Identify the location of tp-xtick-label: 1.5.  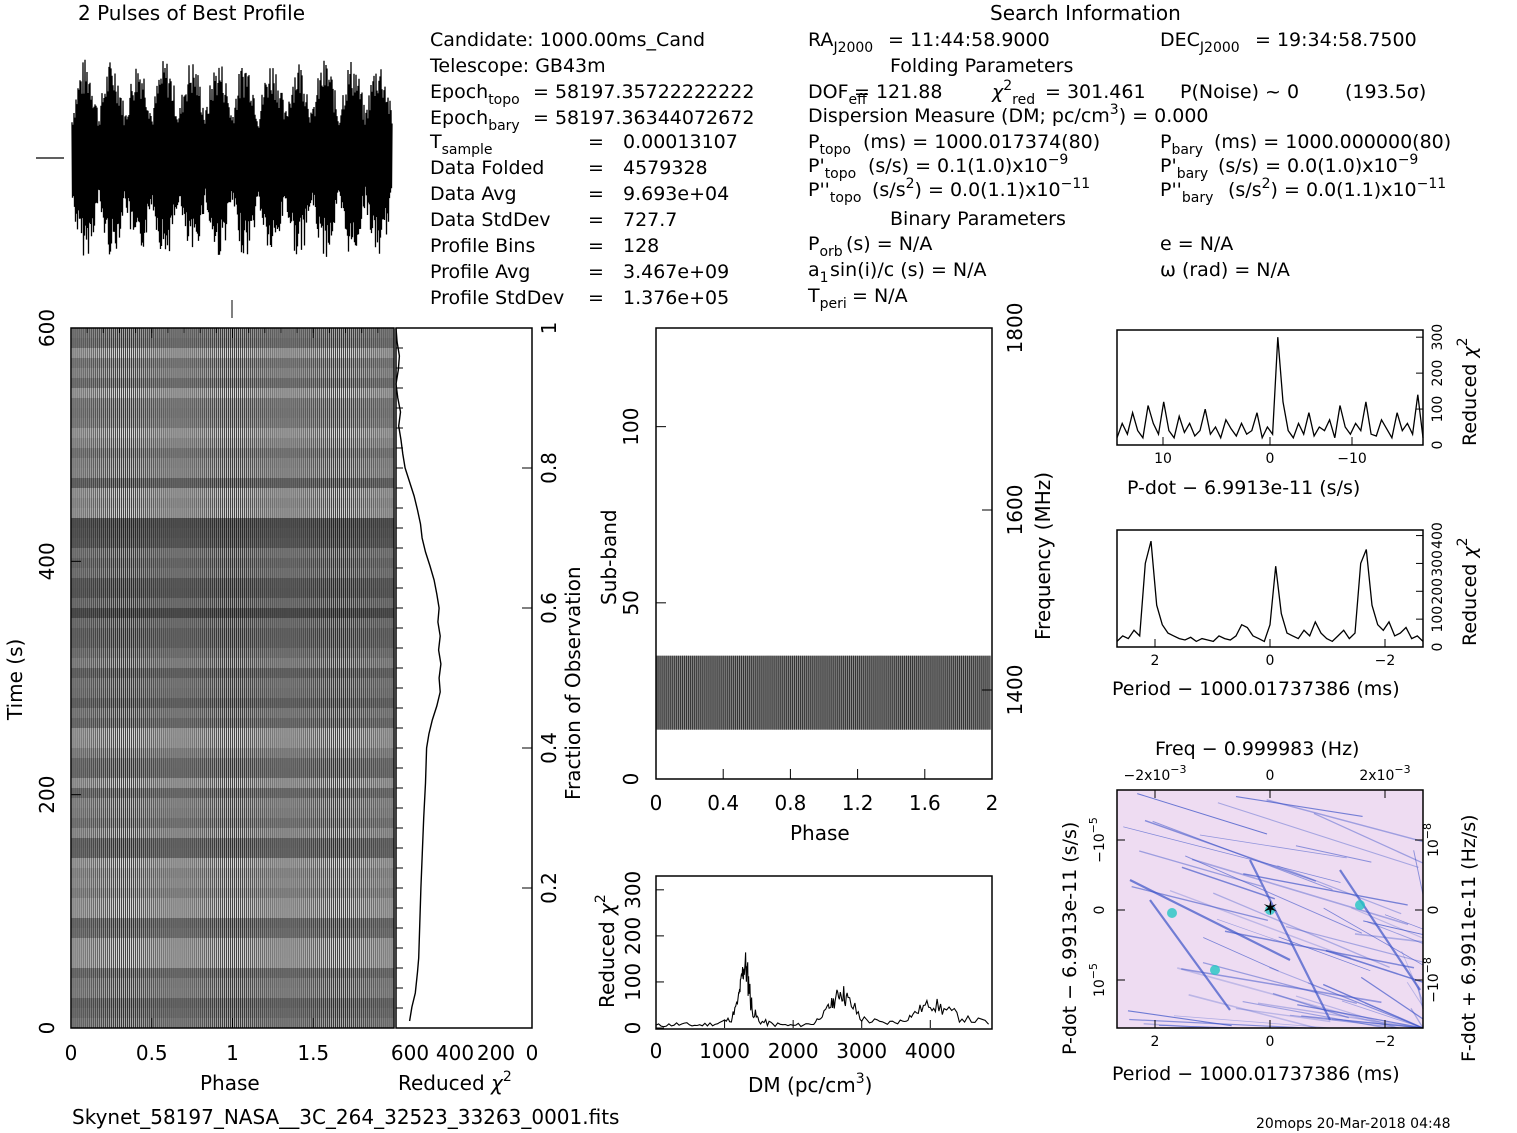
(313, 1053).